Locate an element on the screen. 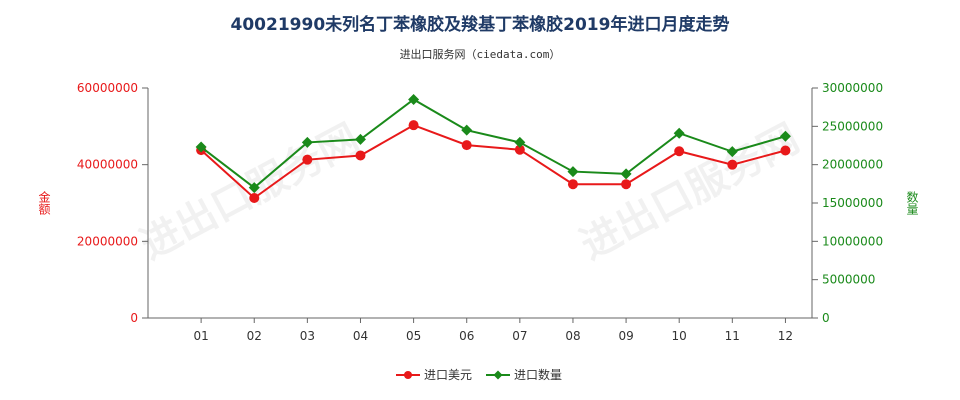 The image size is (960, 400). right-tick-label: 10000000 is located at coordinates (852, 241).